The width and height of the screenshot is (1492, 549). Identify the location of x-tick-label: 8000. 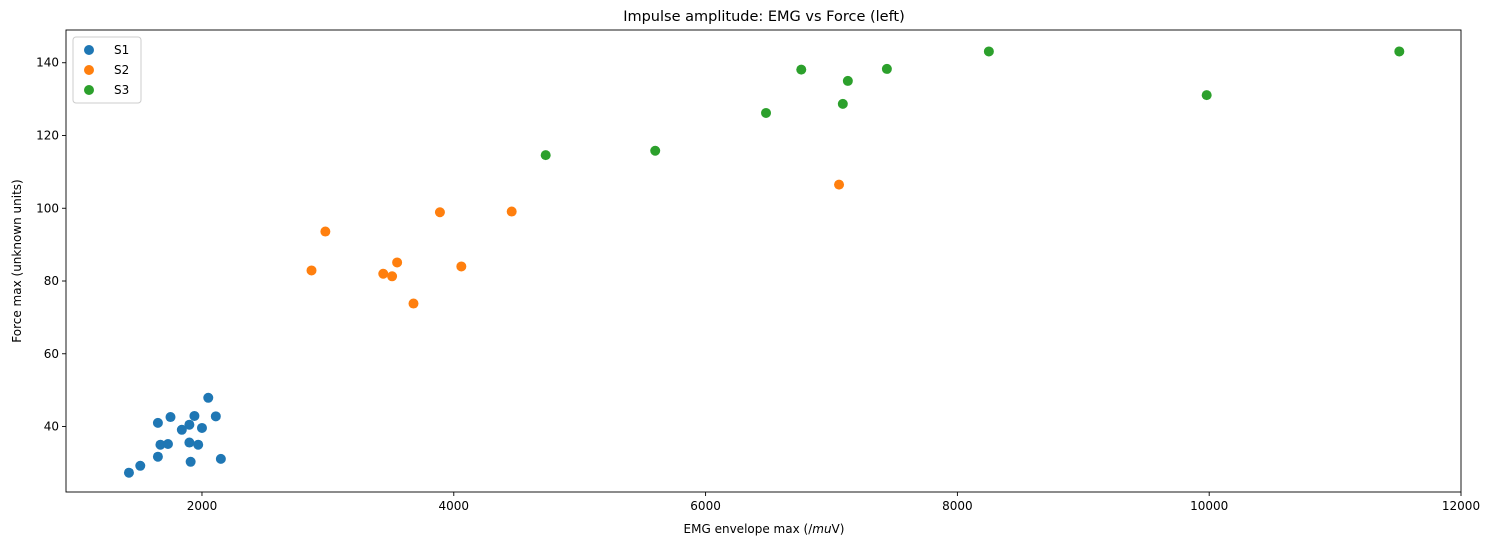
(957, 506).